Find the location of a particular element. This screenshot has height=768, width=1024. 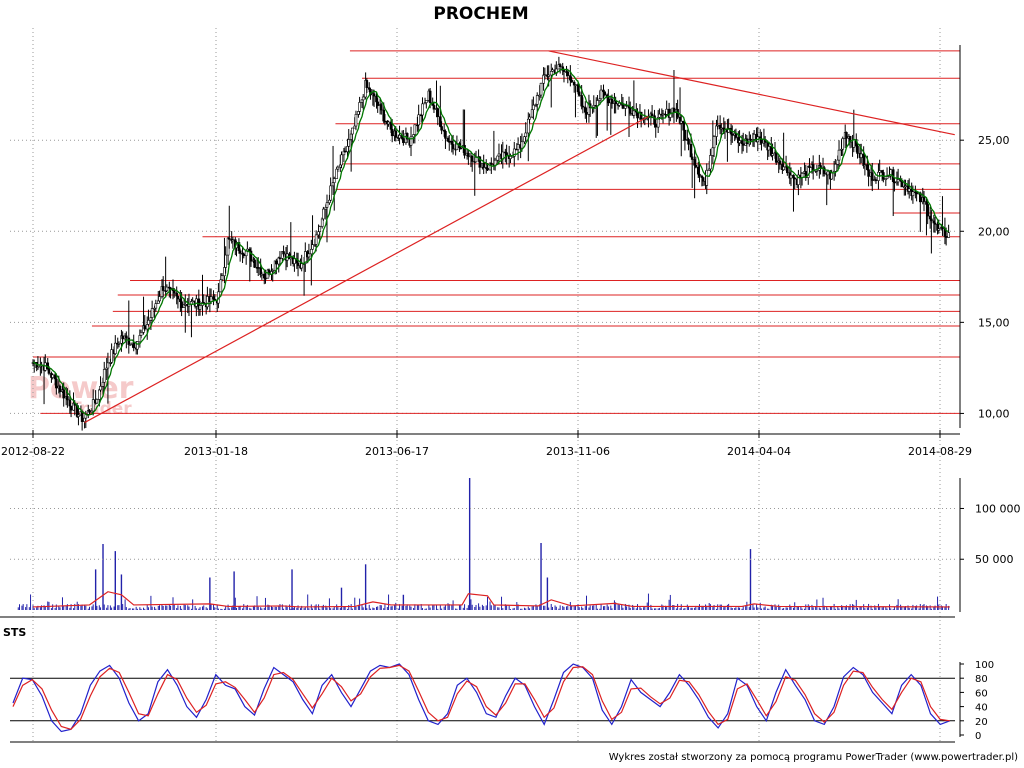

x-axis-tick-label: 2013-06-17 is located at coordinates (397, 451).